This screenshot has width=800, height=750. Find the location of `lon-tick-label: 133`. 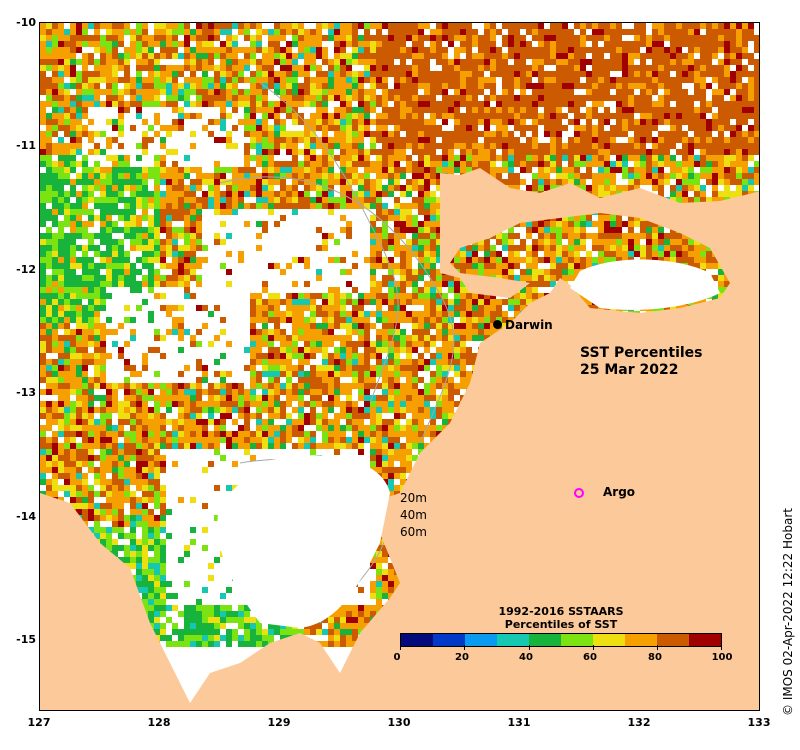

lon-tick-label: 133 is located at coordinates (759, 722).